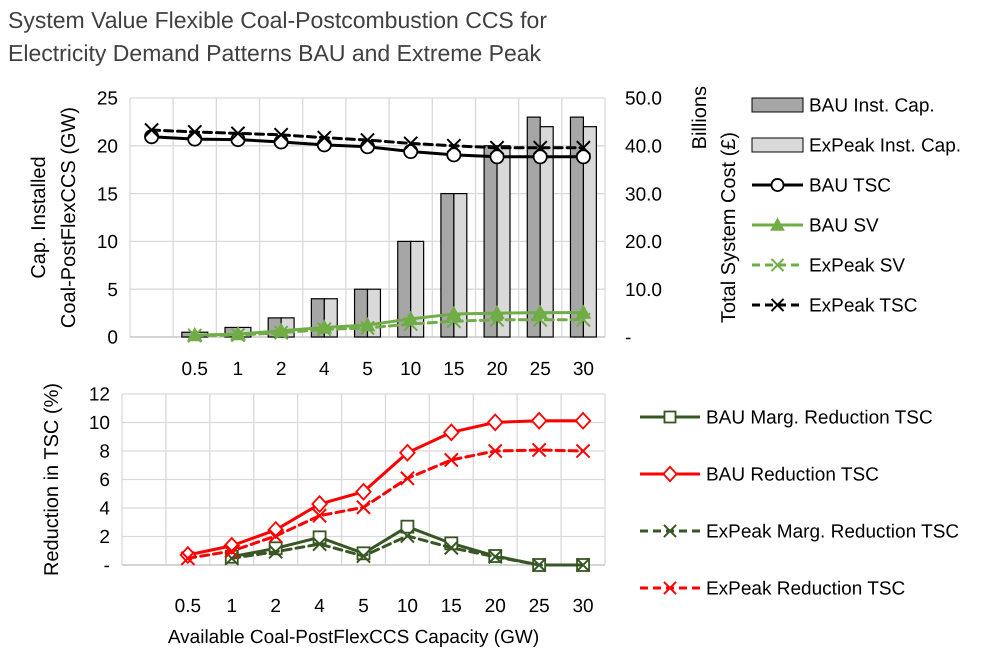 Image resolution: width=981 pixels, height=648 pixels. Describe the element at coordinates (872, 106) in the screenshot. I see `legend-label: BAU Inst. Cap.` at that location.